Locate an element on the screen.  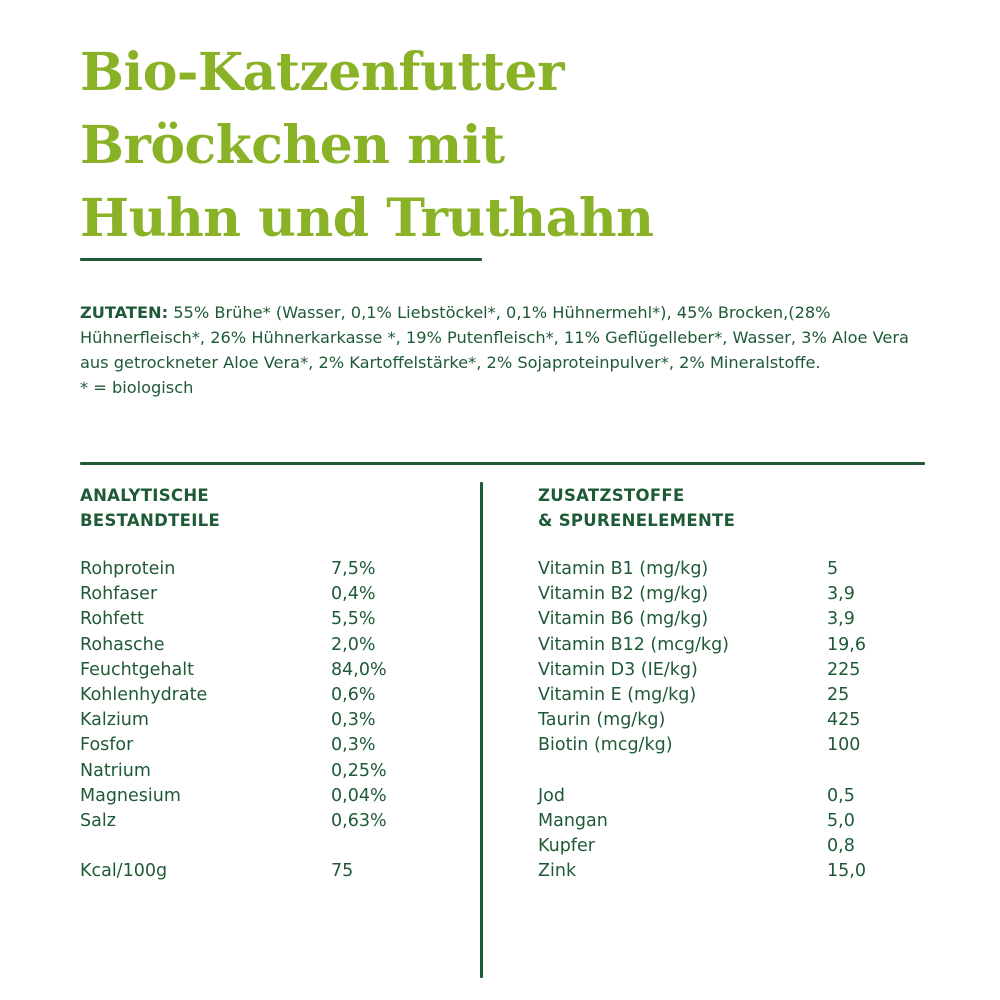
title-underline is located at coordinates (281, 259).